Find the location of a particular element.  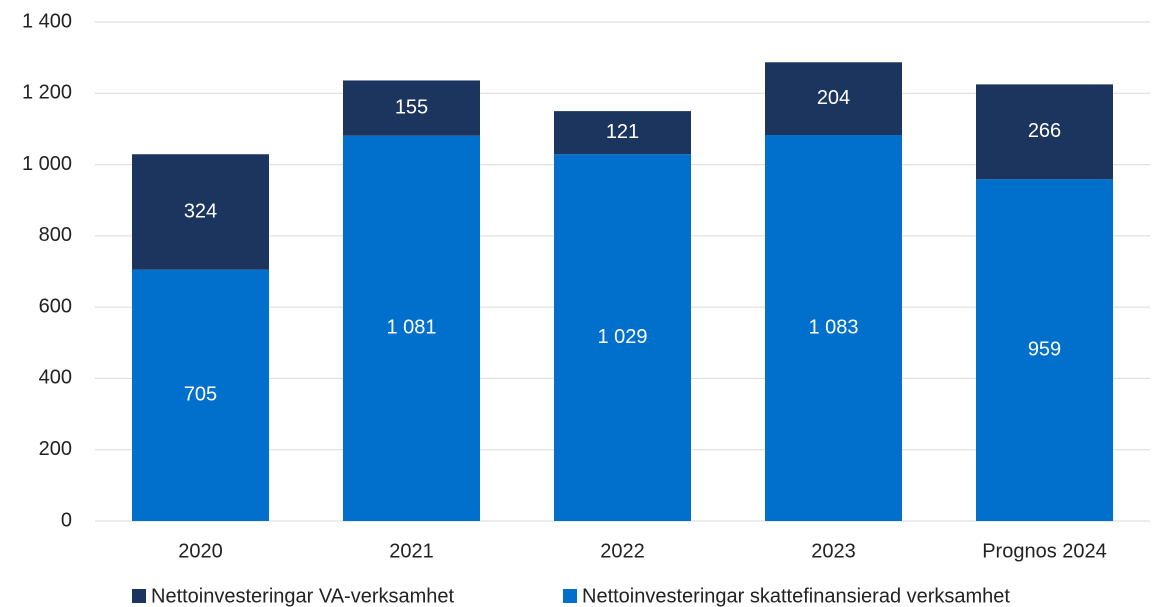

y-tick-label: 600 is located at coordinates (55, 306).